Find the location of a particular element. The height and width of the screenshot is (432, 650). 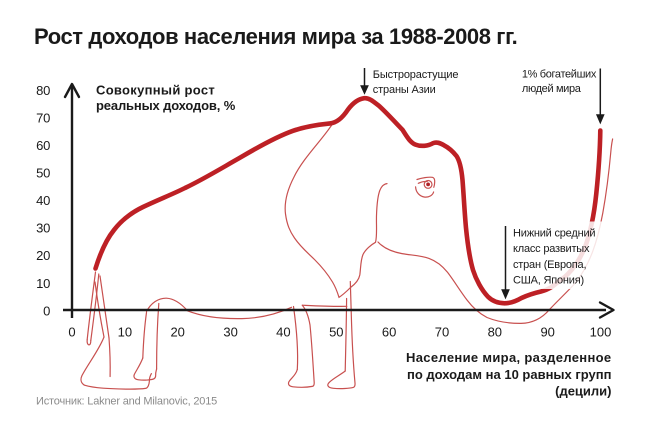

svg-text: 1% богатейших is located at coordinates (559, 74).